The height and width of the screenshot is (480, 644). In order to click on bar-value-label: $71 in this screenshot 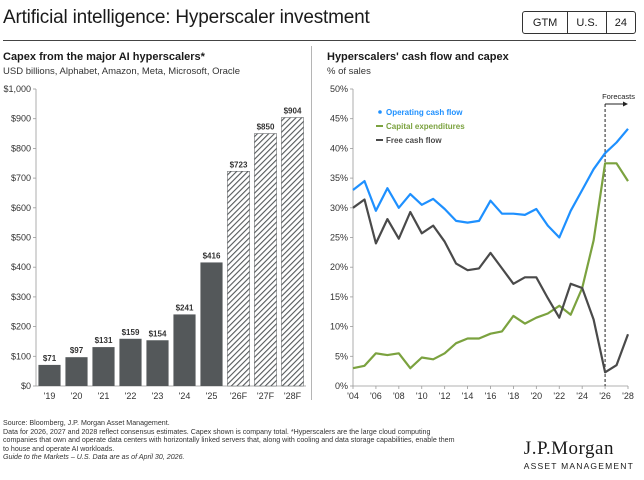, I will do `click(50, 358)`.